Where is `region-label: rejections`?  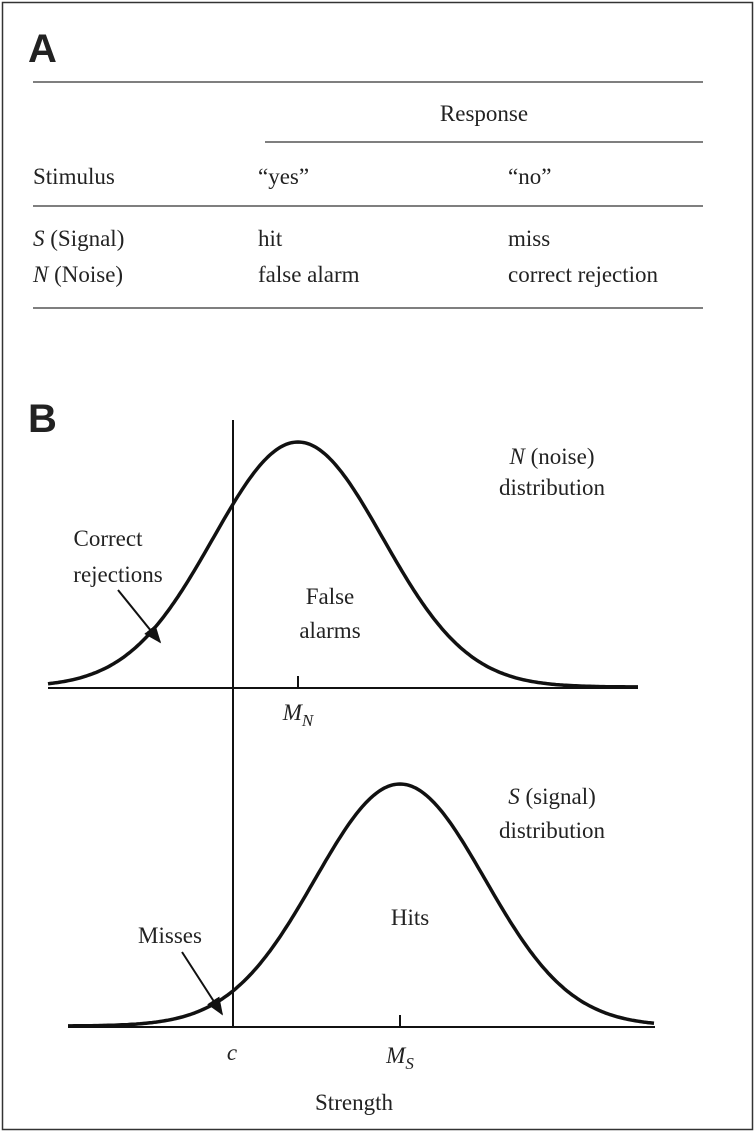
region-label: rejections is located at coordinates (117, 574).